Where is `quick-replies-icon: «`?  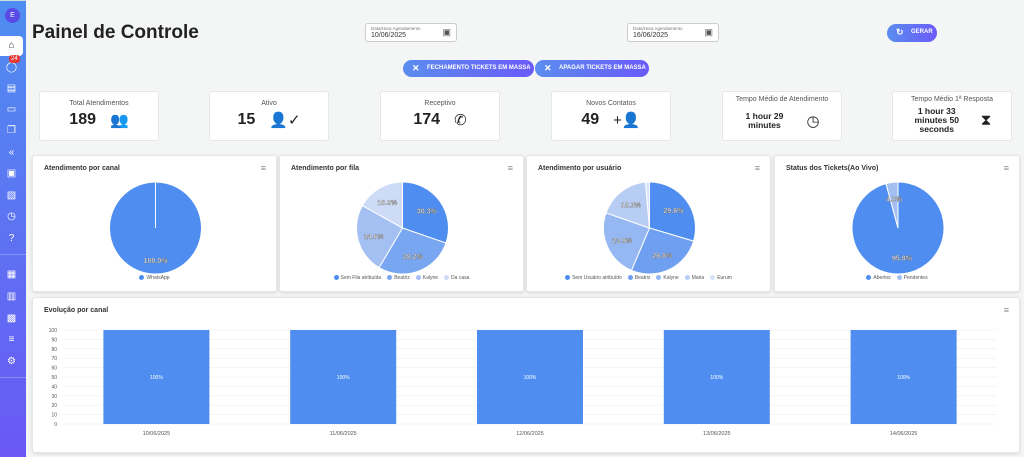 quick-replies-icon: « is located at coordinates (11, 152).